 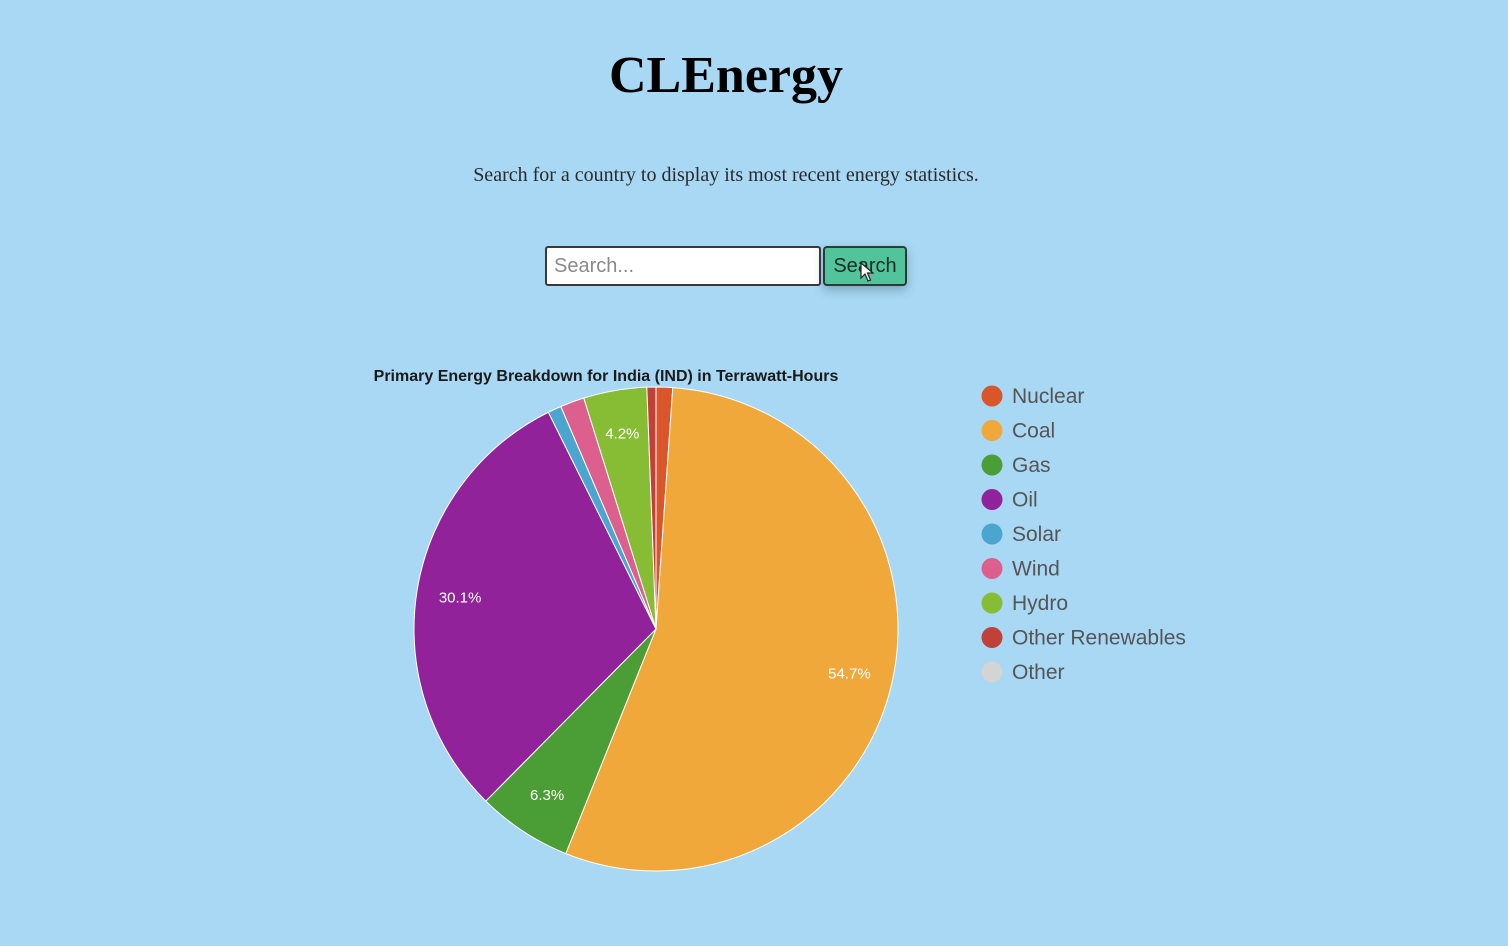 I want to click on legend-item-coal: Coal, so click(x=1018, y=431).